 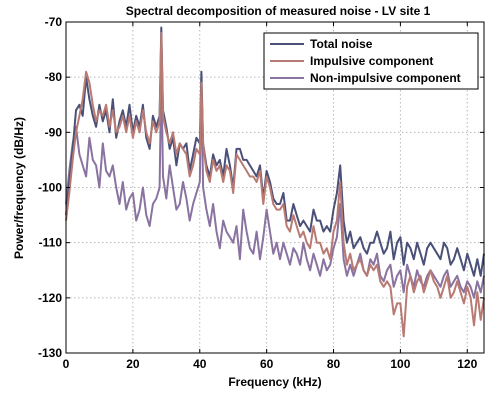 What do you see at coordinates (467, 364) in the screenshot?
I see `x-tick-label: 120` at bounding box center [467, 364].